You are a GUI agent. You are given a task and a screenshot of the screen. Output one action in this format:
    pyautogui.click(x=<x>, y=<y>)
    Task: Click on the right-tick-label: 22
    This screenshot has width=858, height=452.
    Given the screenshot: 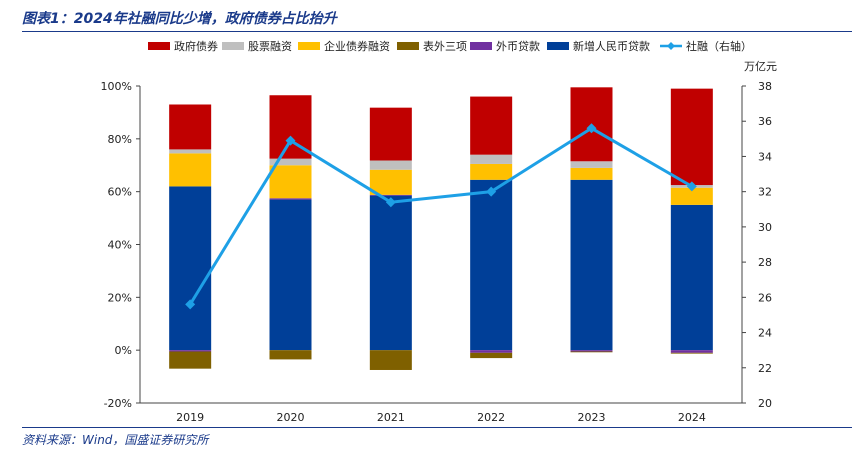 What is the action you would take?
    pyautogui.click(x=765, y=368)
    